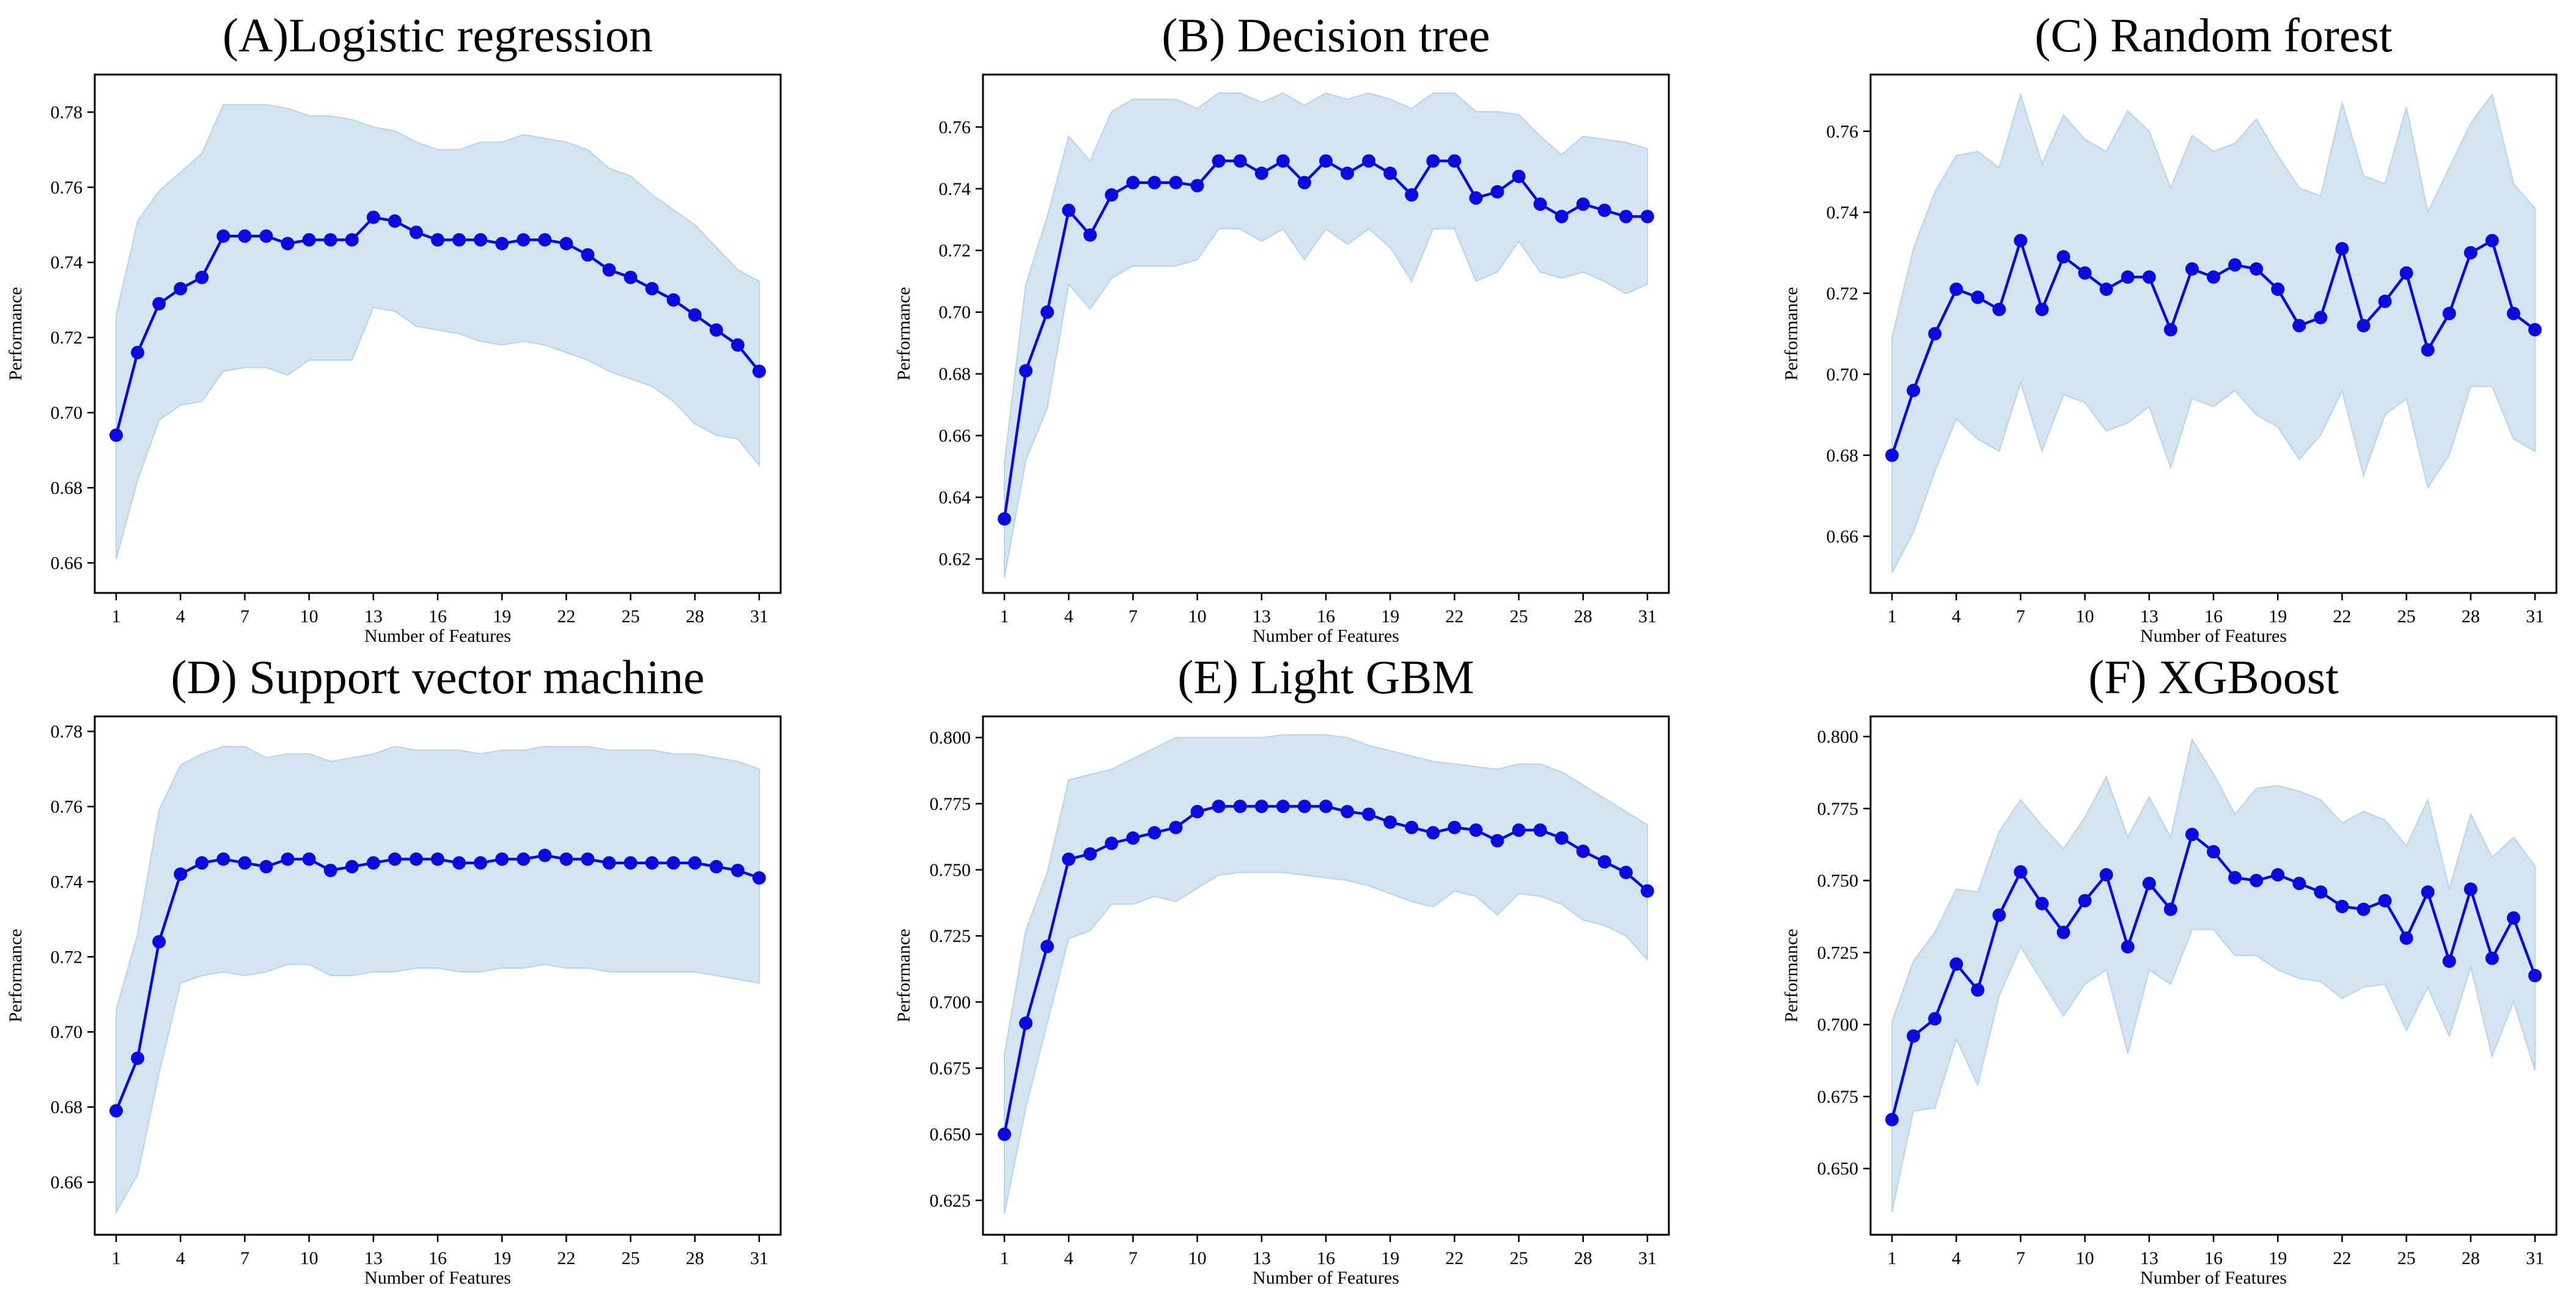 The image size is (2576, 1302). I want to click on y-tick-label: 0.650, so click(1838, 1169).